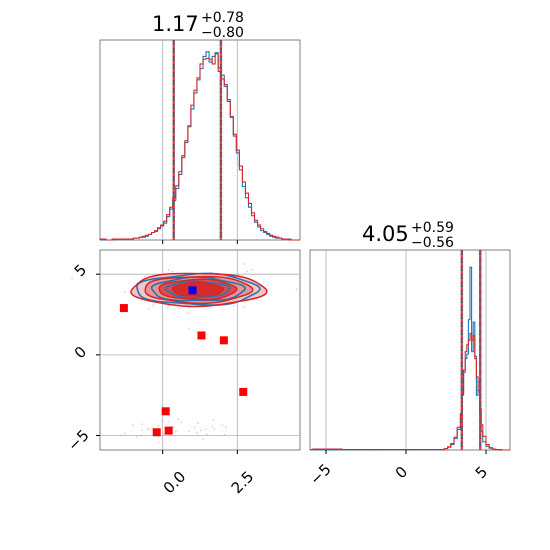  What do you see at coordinates (471, 350) in the screenshot?
I see `panel-marginal-y-quantiles` at bounding box center [471, 350].